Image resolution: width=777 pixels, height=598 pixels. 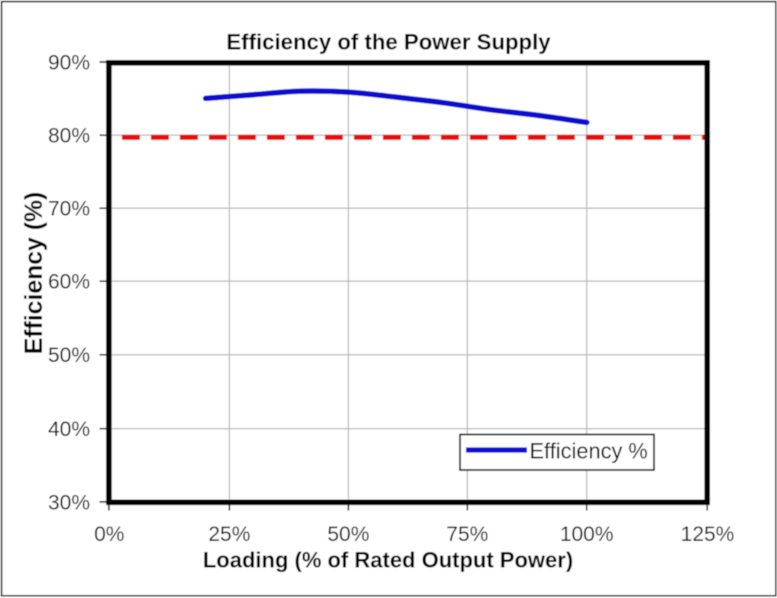 I want to click on svg-text:Loading (% of Rated Output Pow: Loading (% of Rated Output Power), so click(x=388, y=559).